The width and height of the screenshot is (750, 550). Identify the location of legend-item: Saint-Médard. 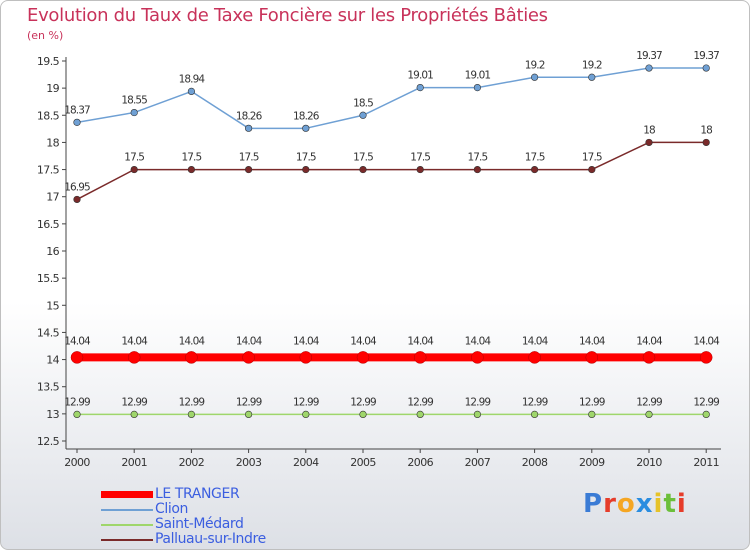
(231, 524).